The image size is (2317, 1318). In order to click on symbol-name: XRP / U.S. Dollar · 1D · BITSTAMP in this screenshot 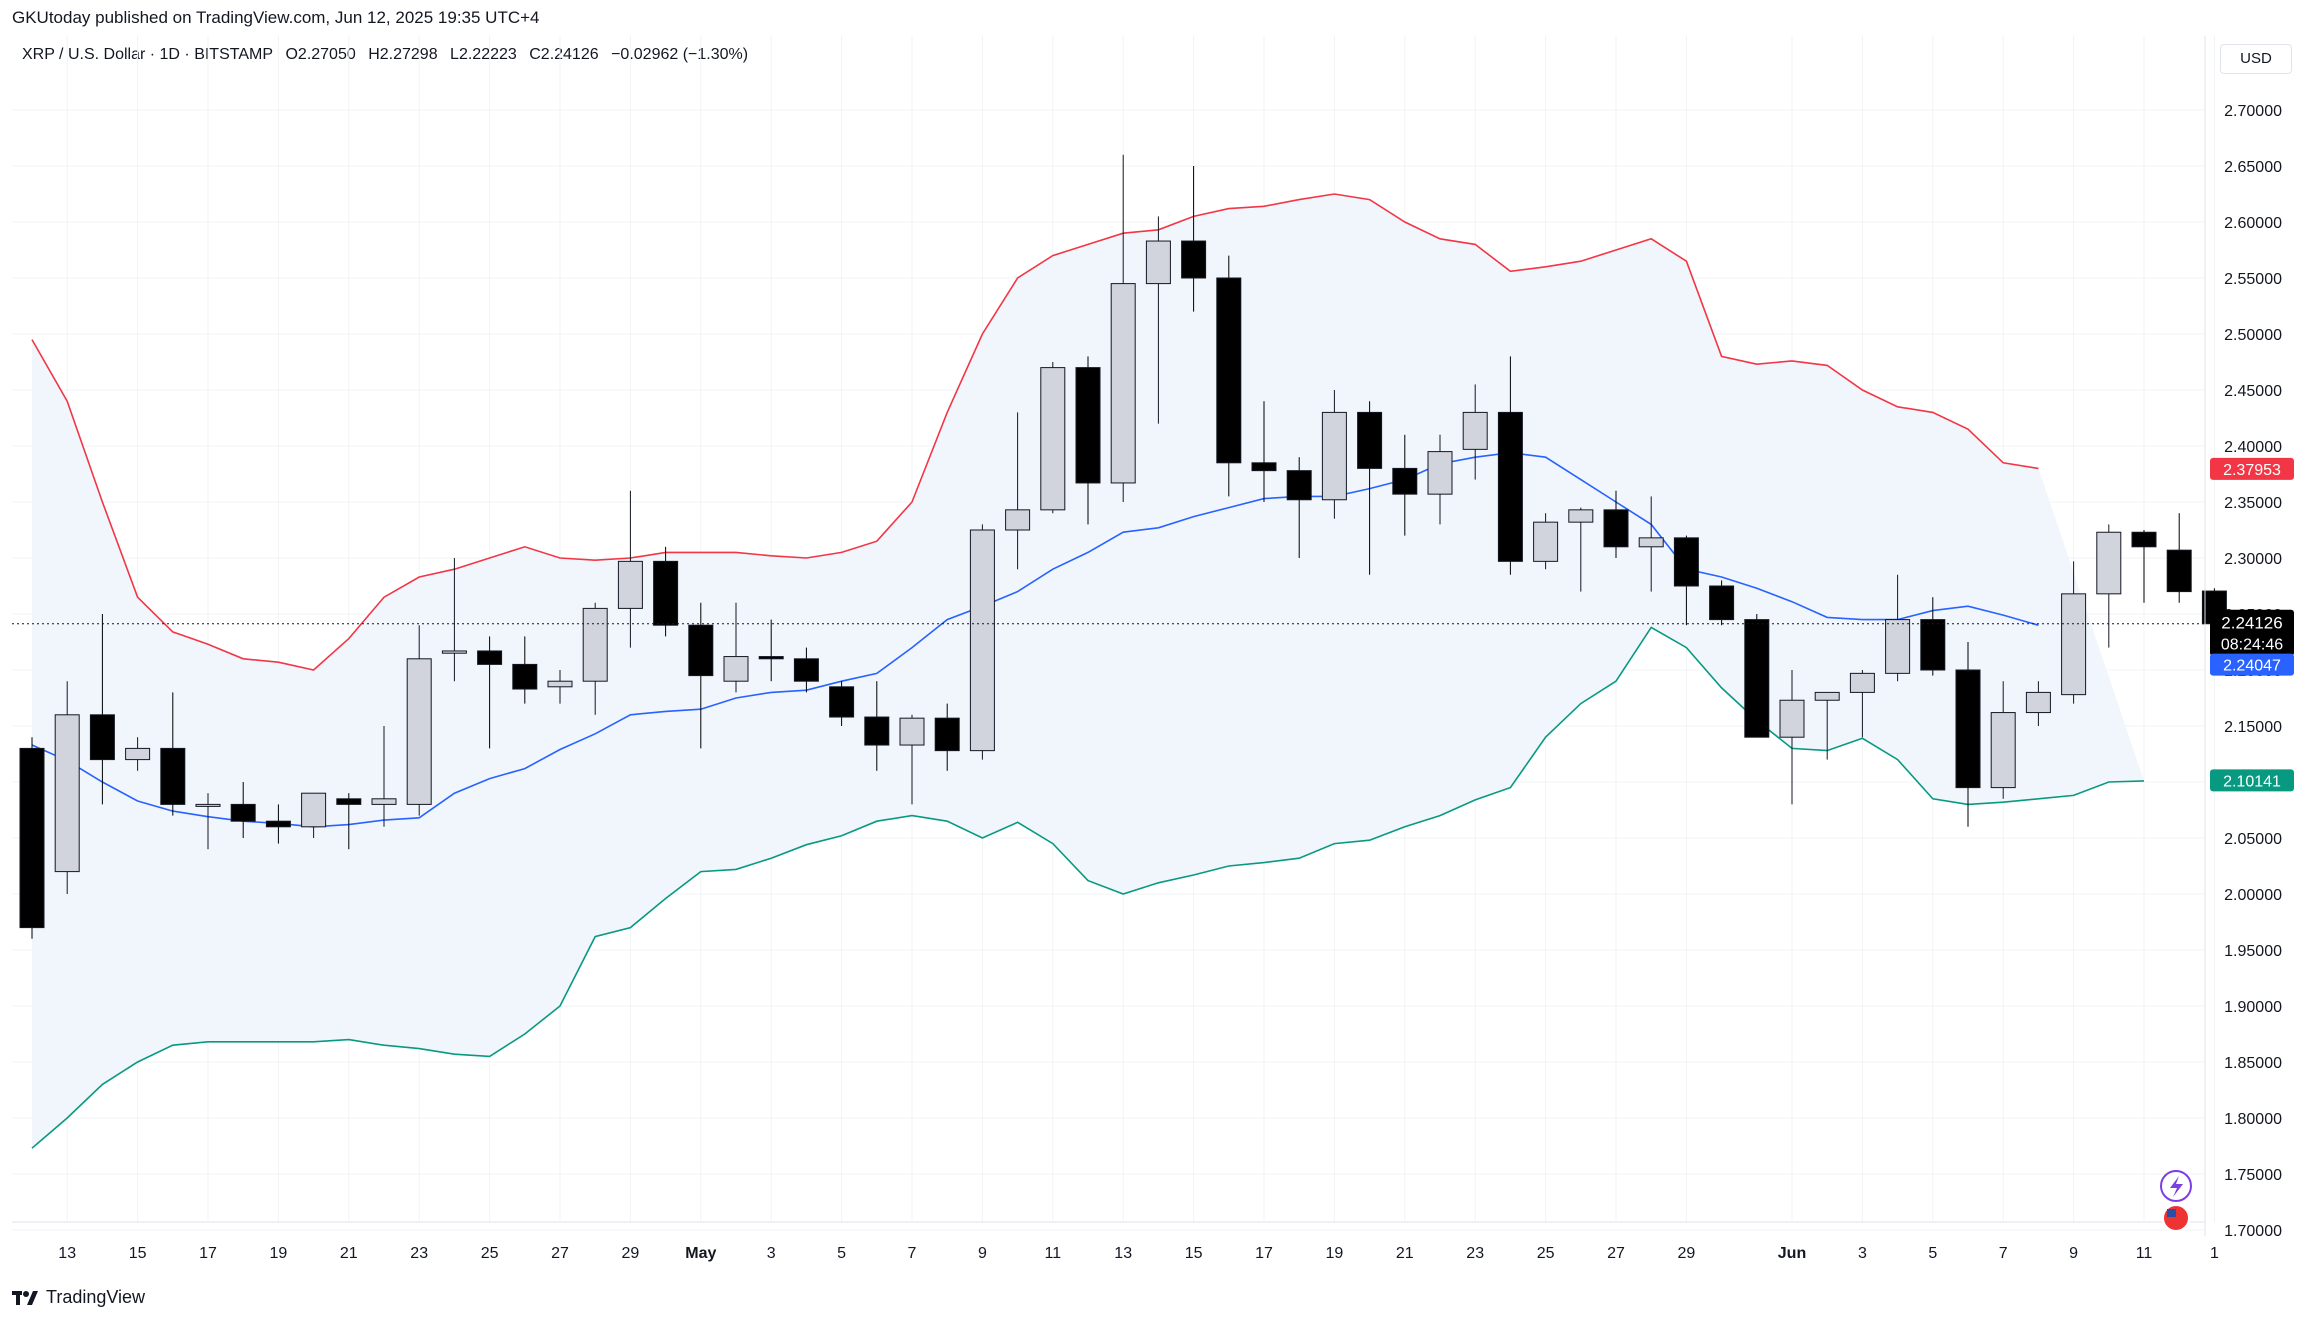, I will do `click(148, 54)`.